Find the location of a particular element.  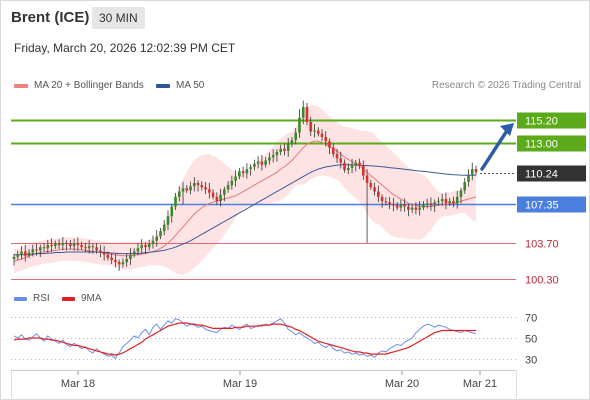

ma20-swatch is located at coordinates (21, 85).